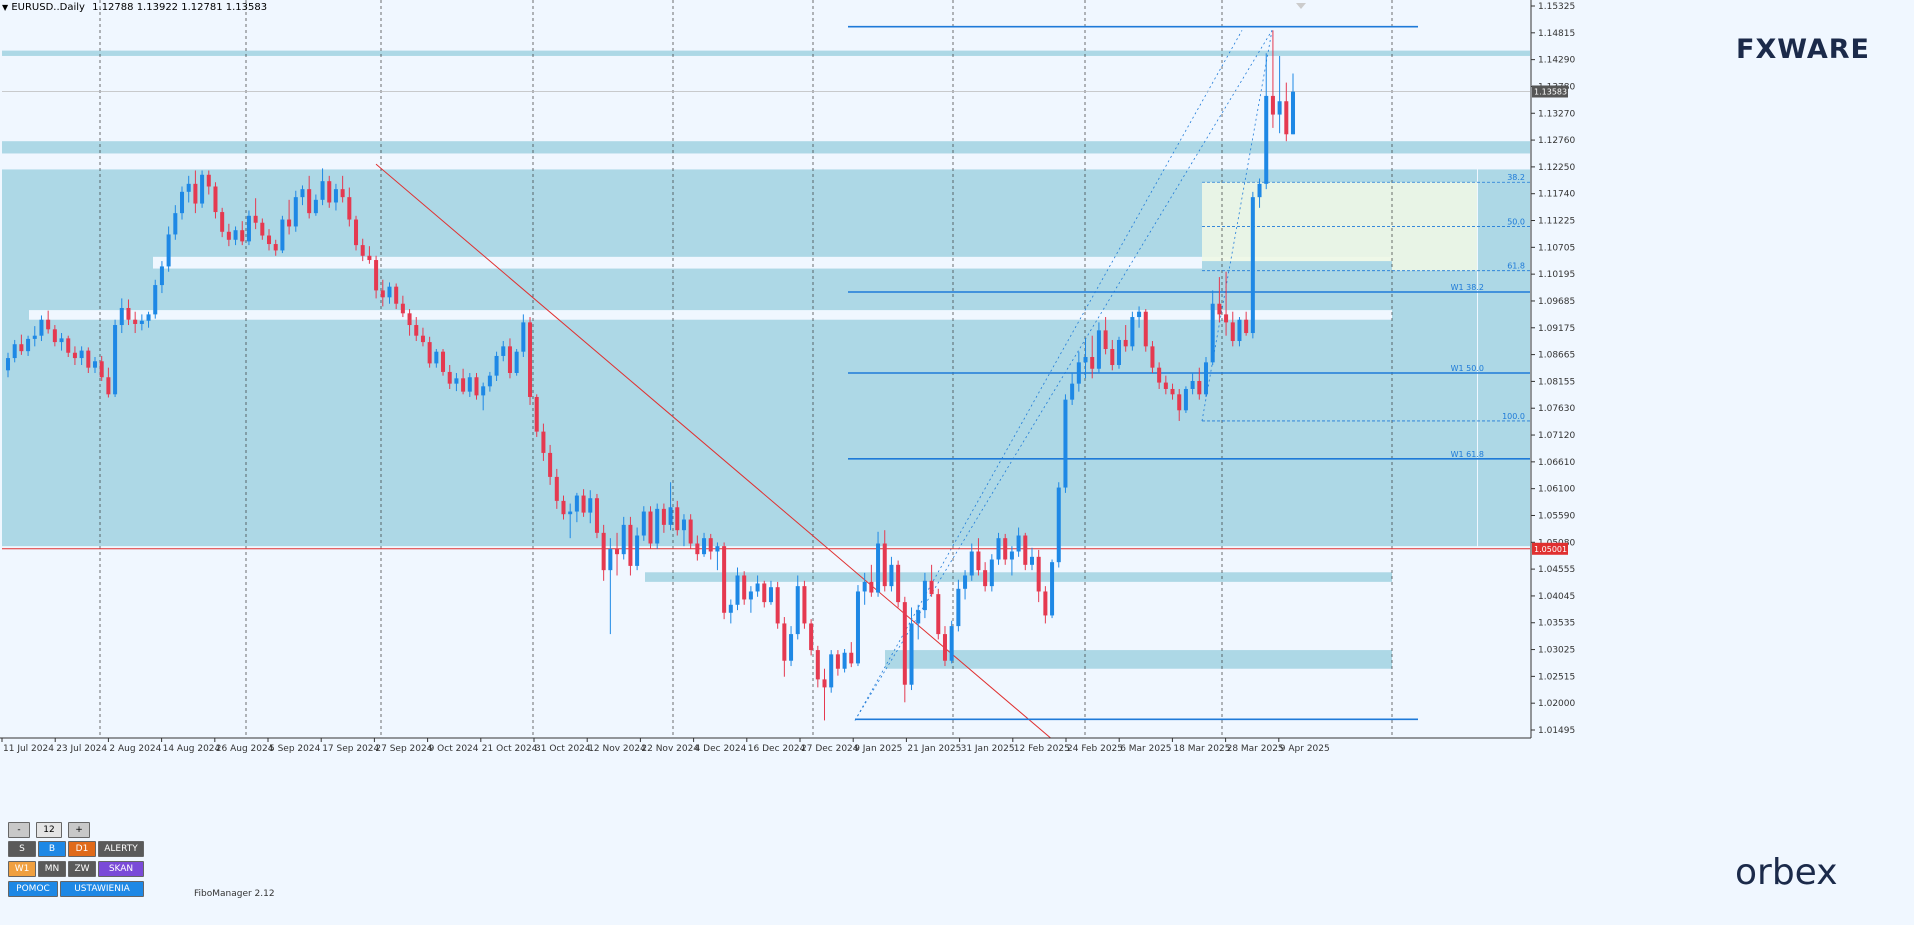  Describe the element at coordinates (22, 869) in the screenshot. I see `button-w1: W1` at that location.